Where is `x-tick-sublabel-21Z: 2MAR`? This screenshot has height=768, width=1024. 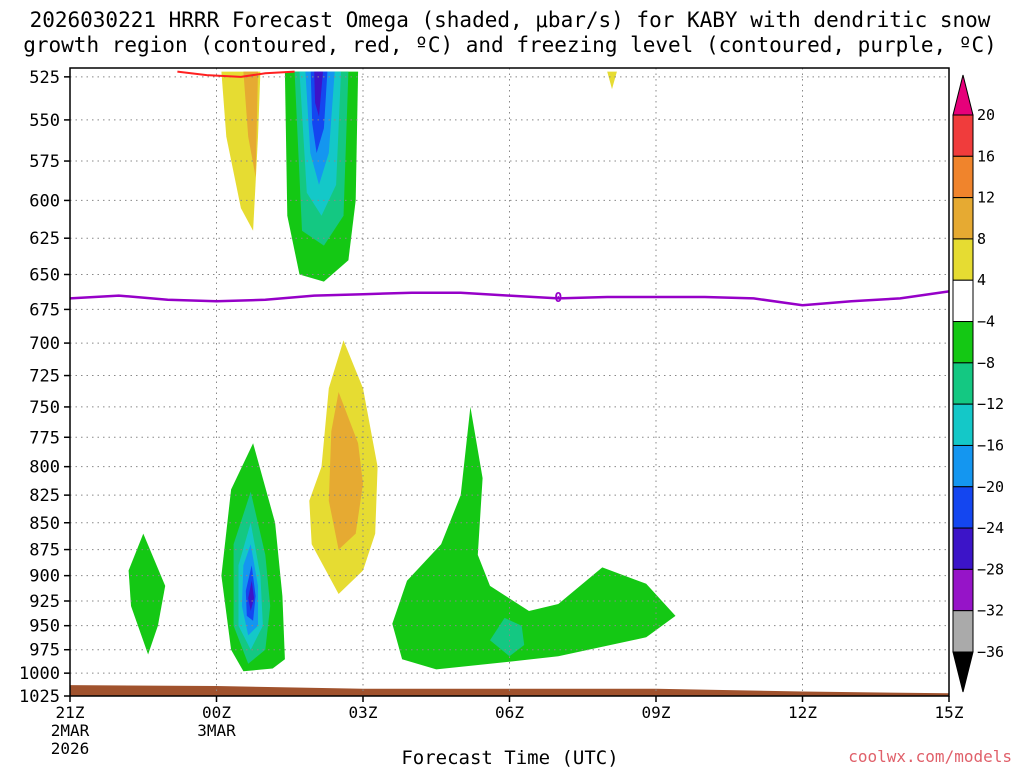 x-tick-sublabel-21Z: 2MAR is located at coordinates (70, 730).